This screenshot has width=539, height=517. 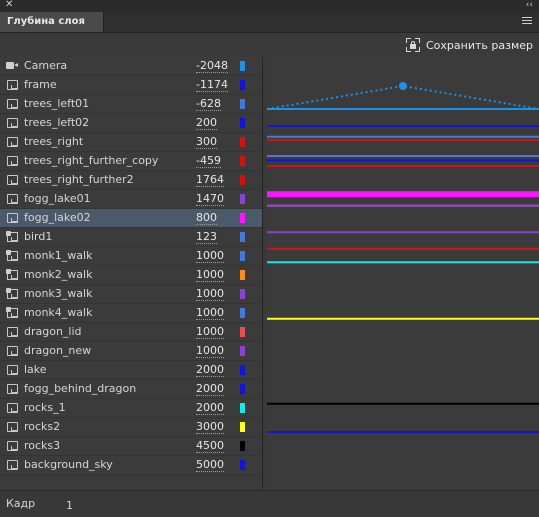 I want to click on layer-row: monk3_walk 1000, so click(x=131, y=294).